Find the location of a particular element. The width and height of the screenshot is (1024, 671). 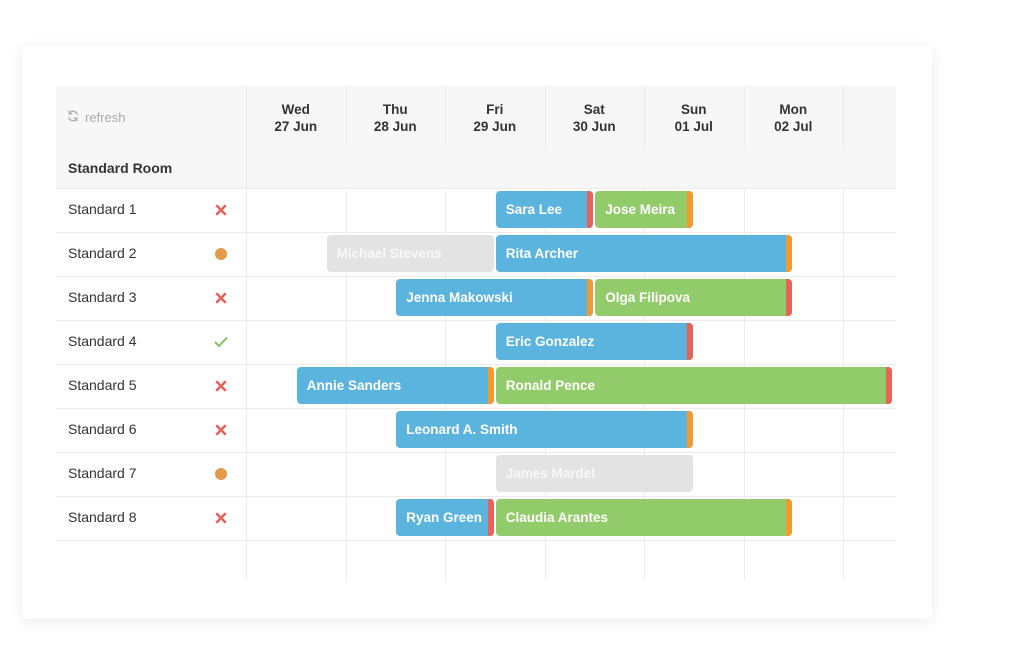

booking-bar: James Mardel is located at coordinates (594, 473).